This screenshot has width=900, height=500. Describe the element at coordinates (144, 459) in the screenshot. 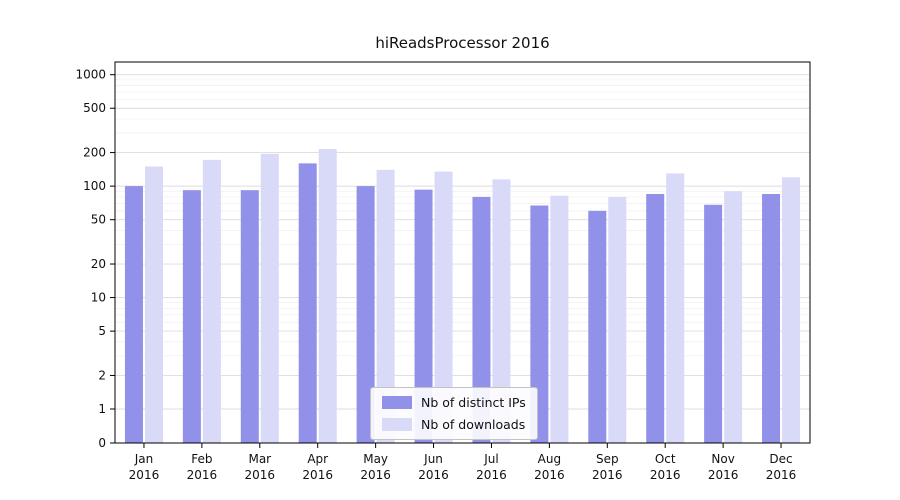

I see `x-tick-label-month: Jan` at that location.